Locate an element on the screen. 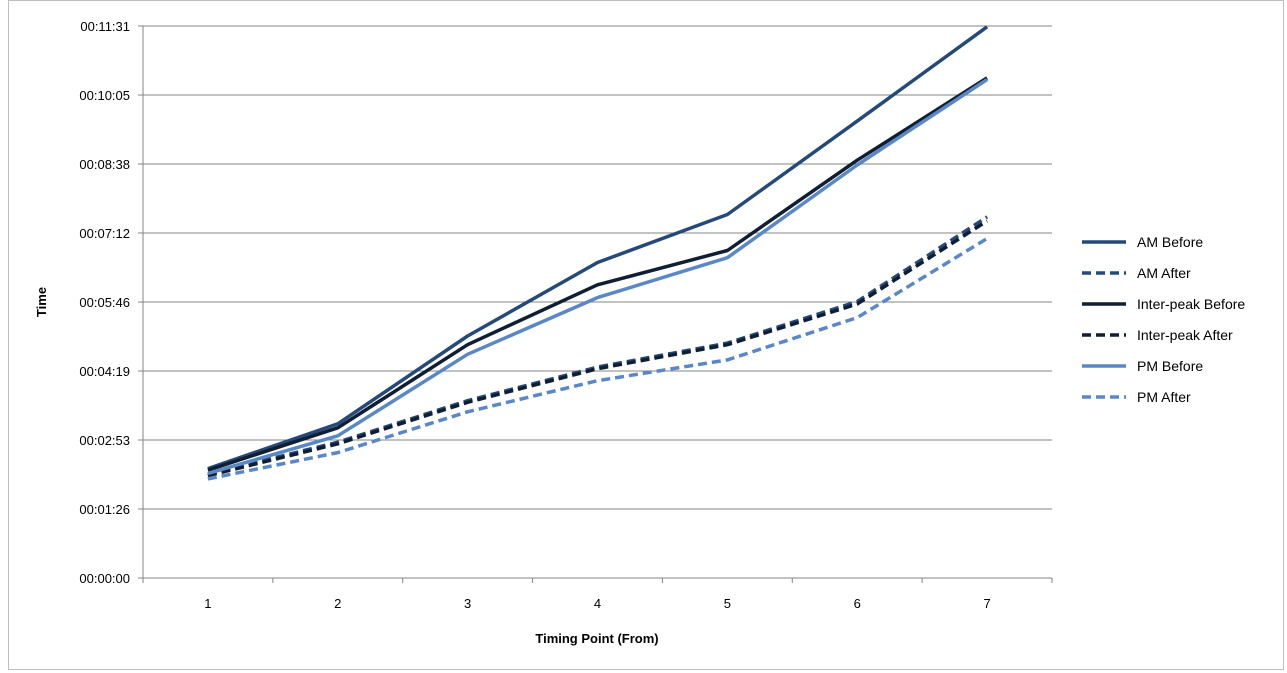 The image size is (1287, 673). x-tick-label: 3 is located at coordinates (467, 603).